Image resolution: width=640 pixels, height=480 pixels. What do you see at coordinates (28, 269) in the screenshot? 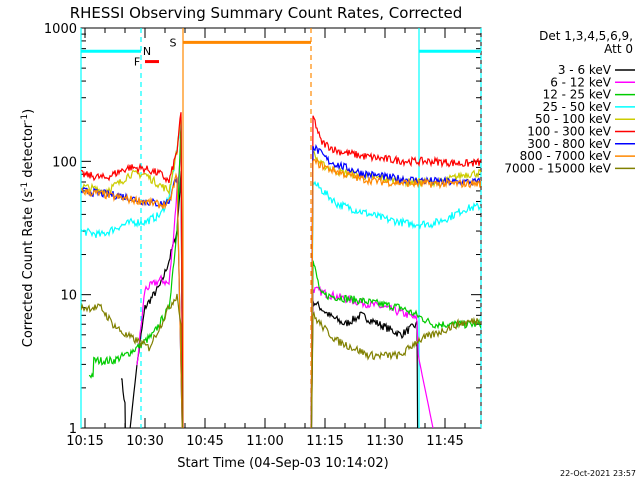
I see `y-axis-label-main: Corrected Count Rate (s` at bounding box center [28, 269].